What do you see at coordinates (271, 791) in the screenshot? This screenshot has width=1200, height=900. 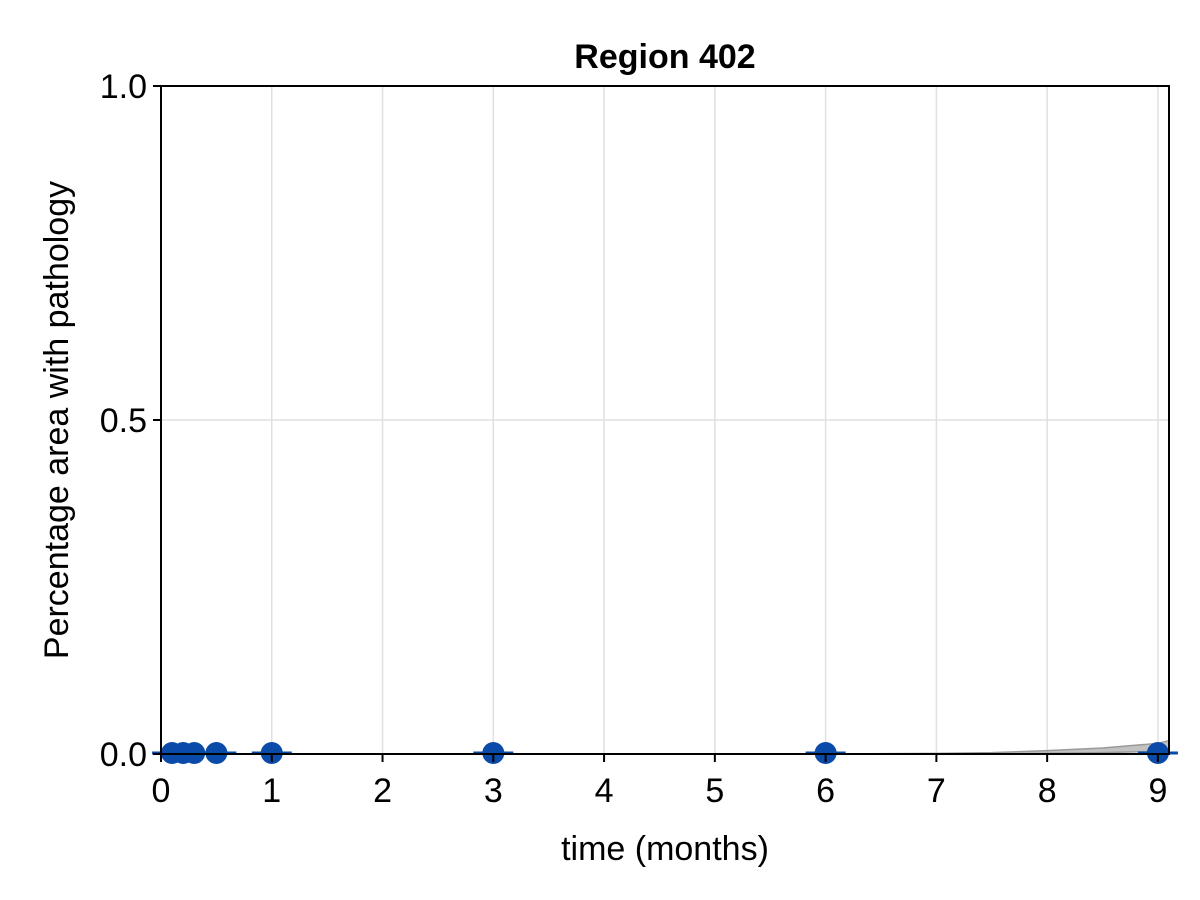 I see `x-tick-label: 1` at bounding box center [271, 791].